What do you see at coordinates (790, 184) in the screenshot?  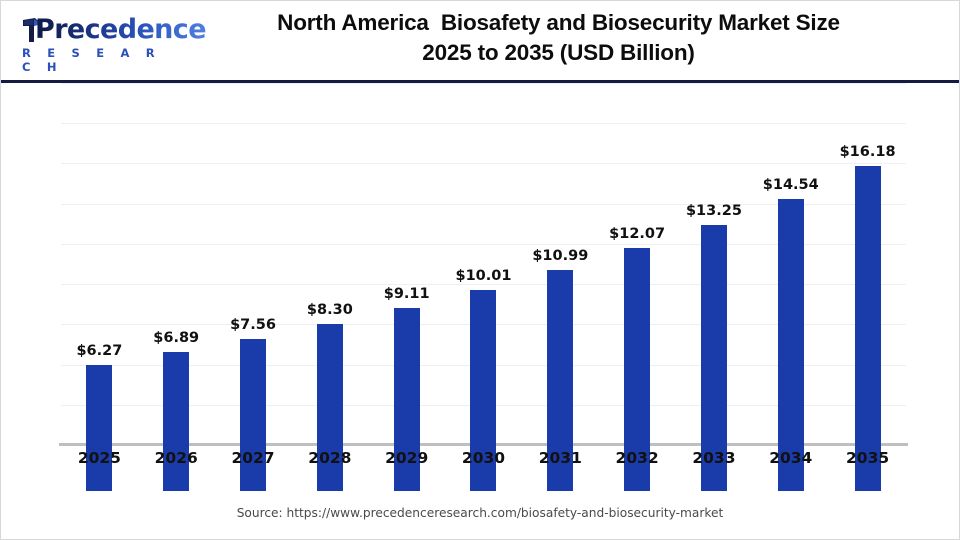 I see `bar-value-label: $14.54` at bounding box center [790, 184].